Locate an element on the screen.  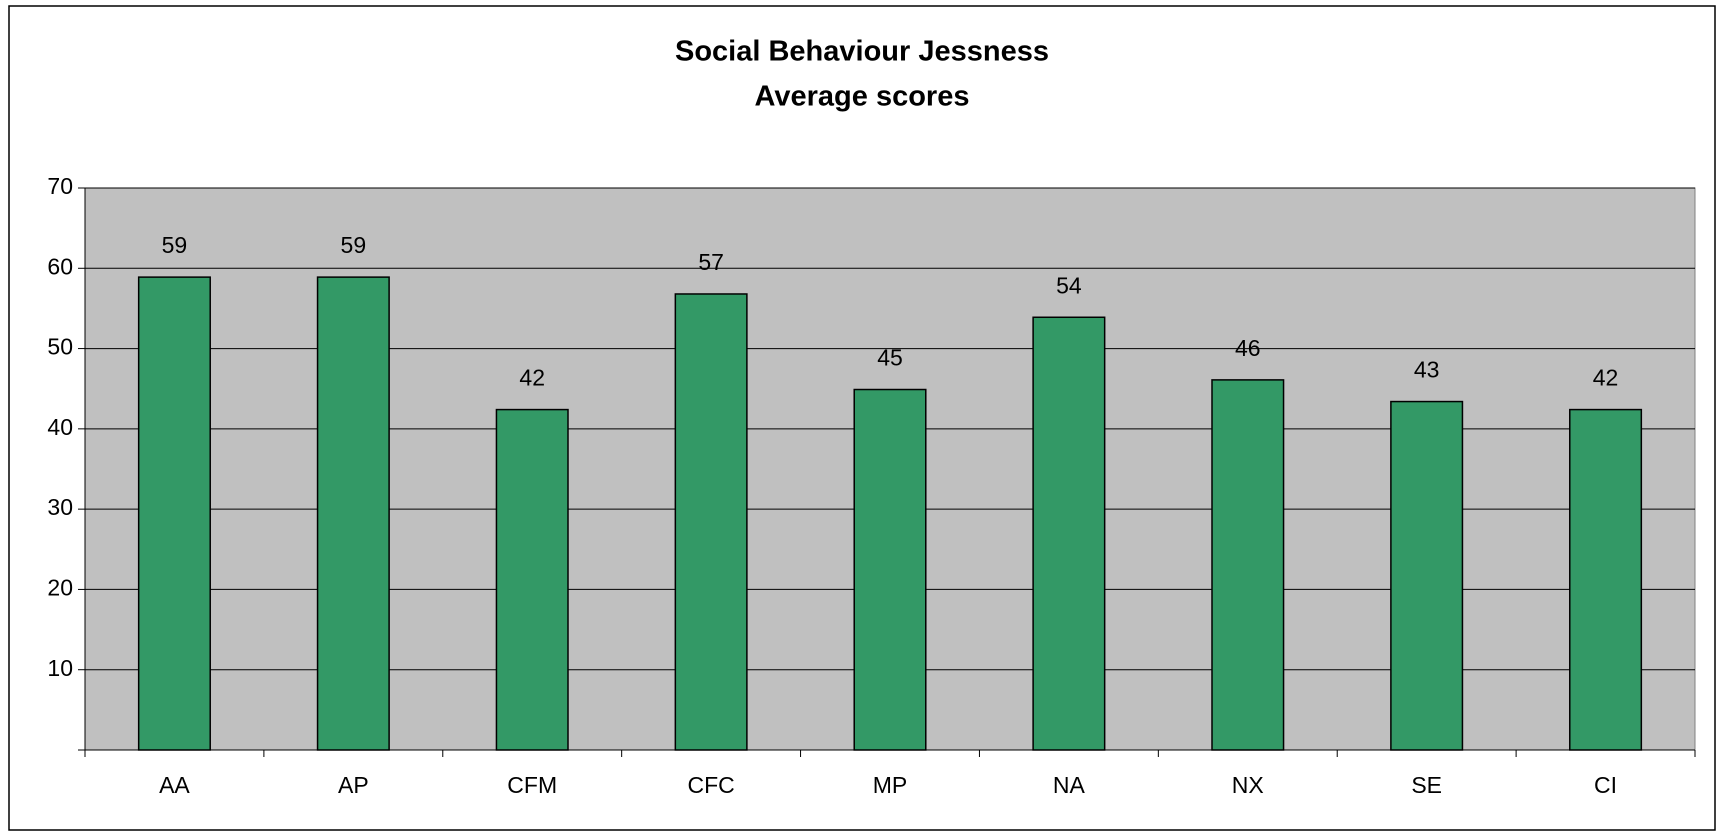
y-tick-label: 10 is located at coordinates (60, 668).